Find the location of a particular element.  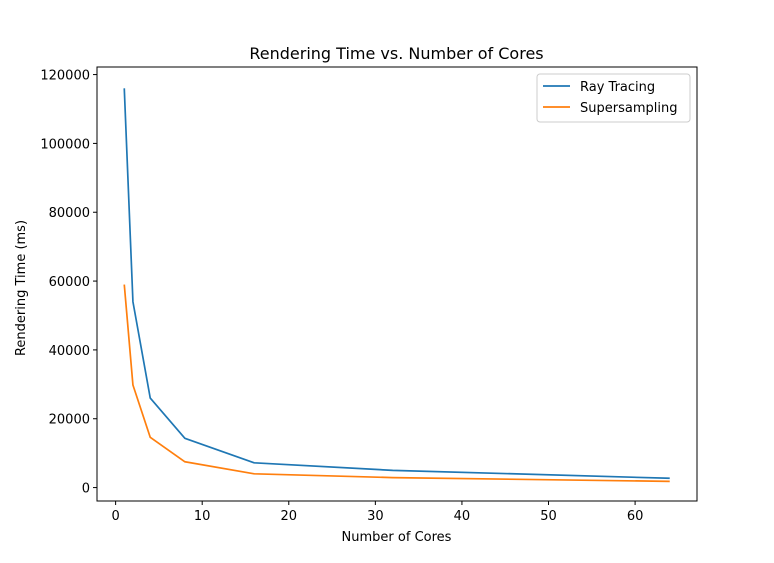

y-tick-label: 80000 is located at coordinates (69, 213).